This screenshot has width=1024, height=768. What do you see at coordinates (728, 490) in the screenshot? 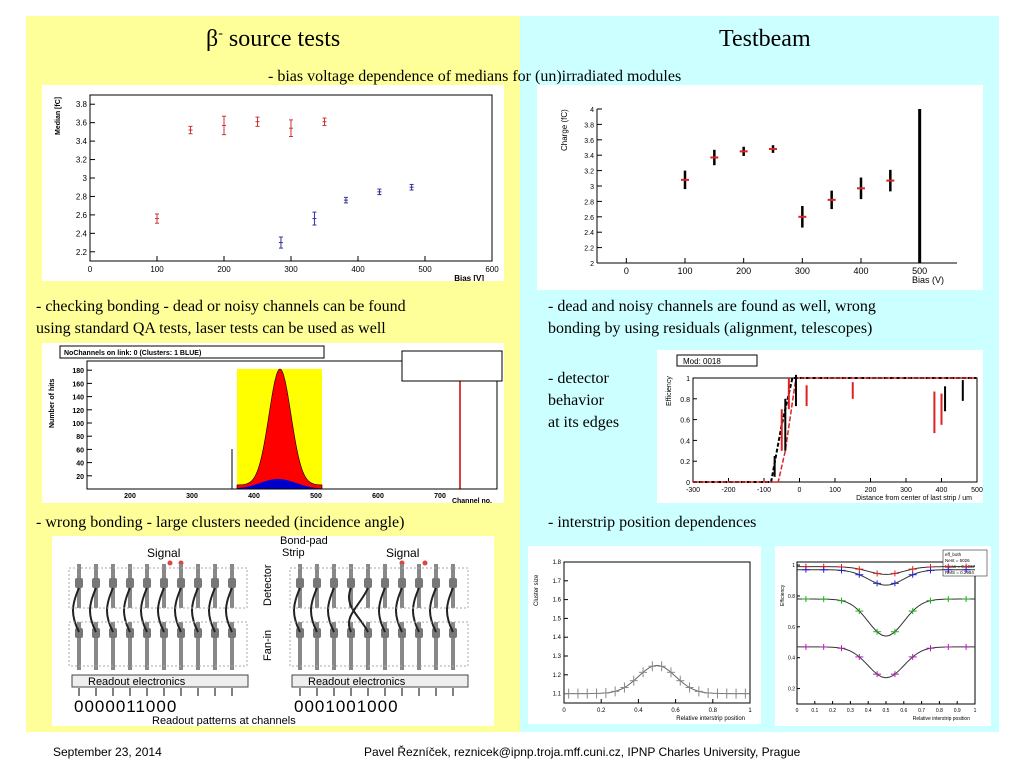
I see `x-tick-label: -200` at bounding box center [728, 490].